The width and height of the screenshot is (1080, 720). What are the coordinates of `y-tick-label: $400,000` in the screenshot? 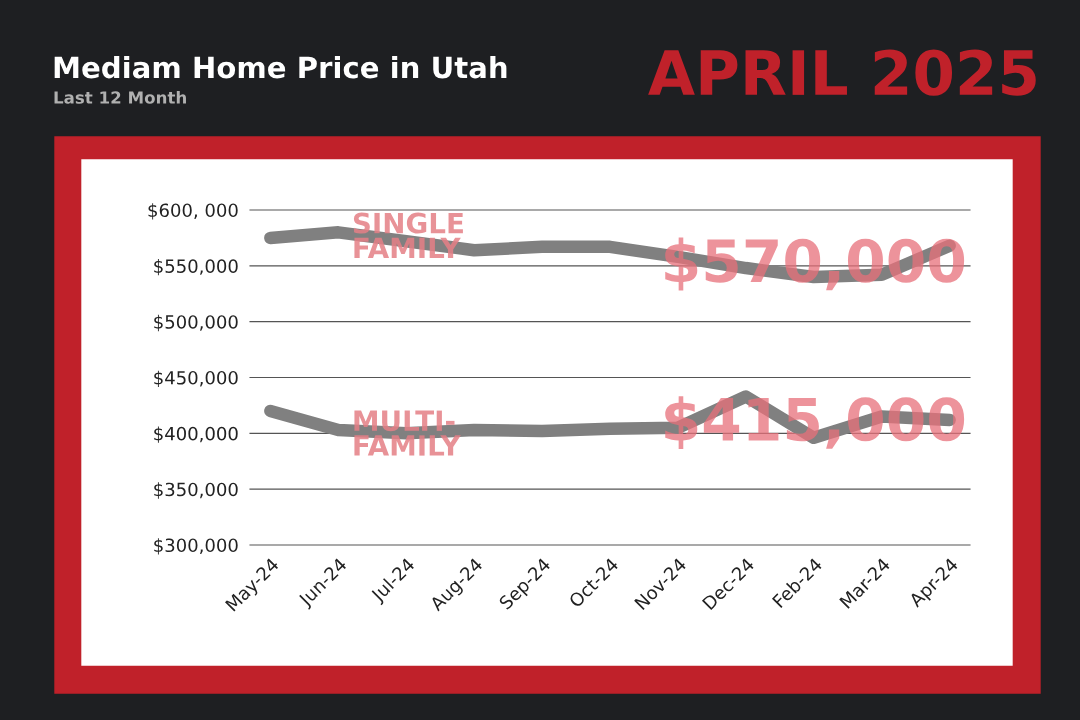 It's located at (196, 434).